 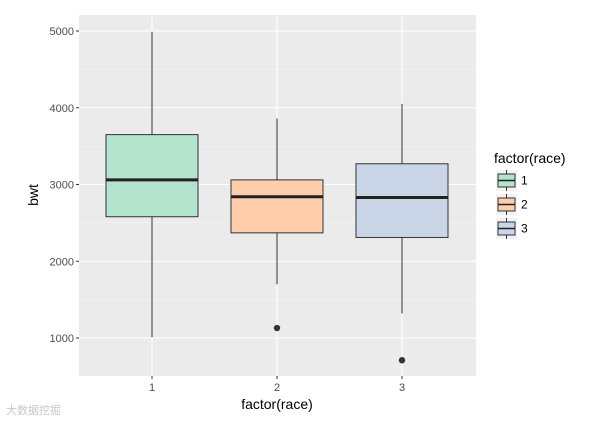 What do you see at coordinates (62, 32) in the screenshot?
I see `y-tick-label: 5000` at bounding box center [62, 32].